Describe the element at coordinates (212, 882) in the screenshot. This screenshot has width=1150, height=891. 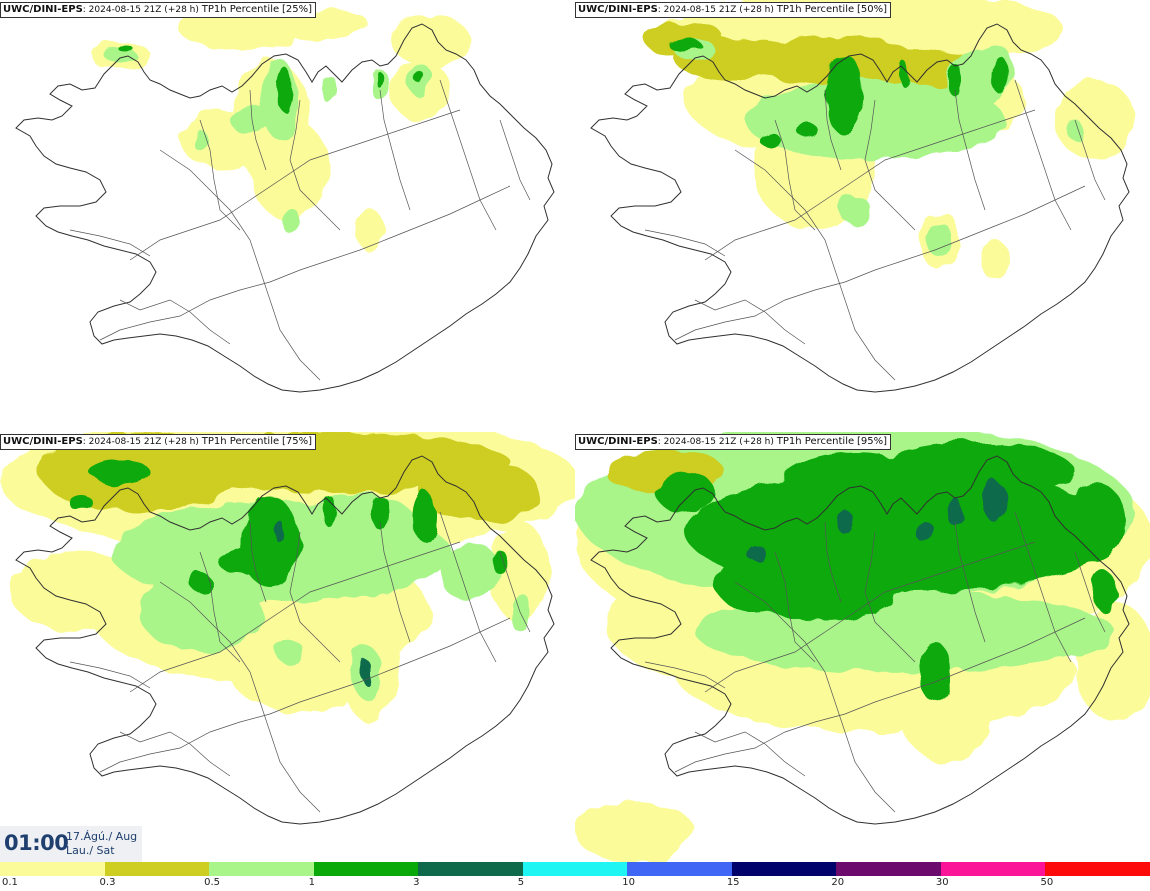
I see `legend-tick-label: 0.5` at that location.